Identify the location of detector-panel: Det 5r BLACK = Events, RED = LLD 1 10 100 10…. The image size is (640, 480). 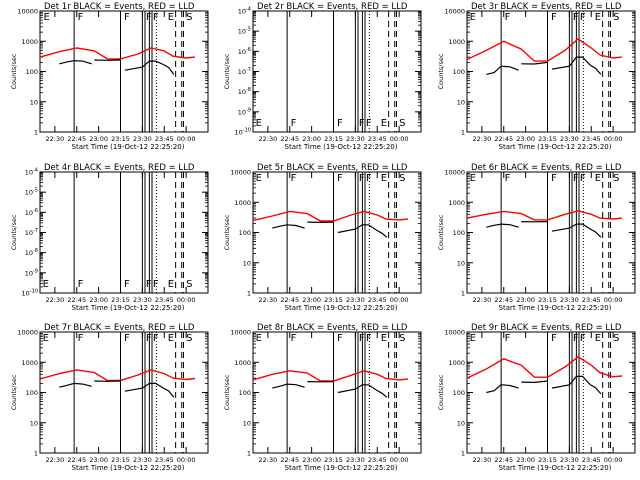
(322, 237).